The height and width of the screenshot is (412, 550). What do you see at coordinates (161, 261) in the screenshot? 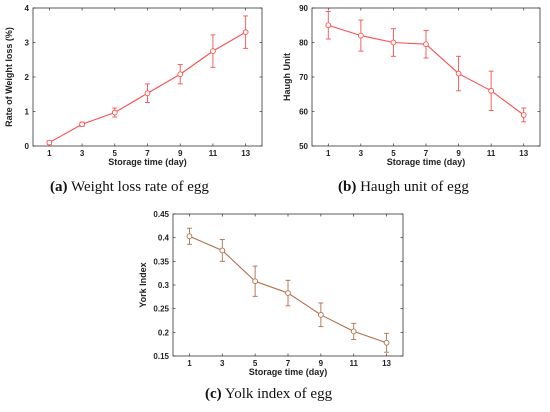
I see `y-tick-label: 0.35` at bounding box center [161, 261].